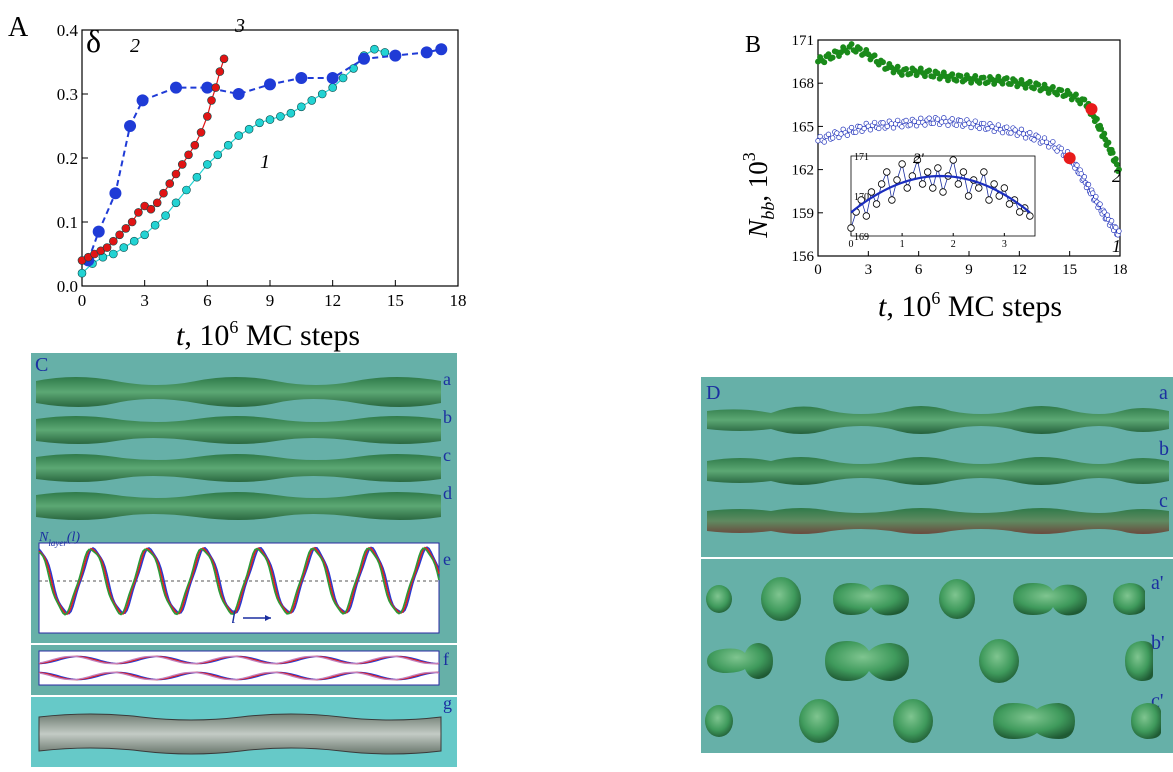 This screenshot has width=1173, height=772. Describe the element at coordinates (207, 300) in the screenshot. I see `chart-a-xtick-label: 6` at that location.